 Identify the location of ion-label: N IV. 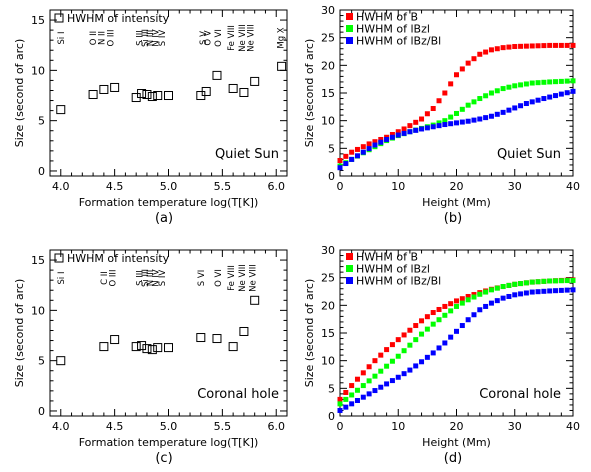
(157, 278).